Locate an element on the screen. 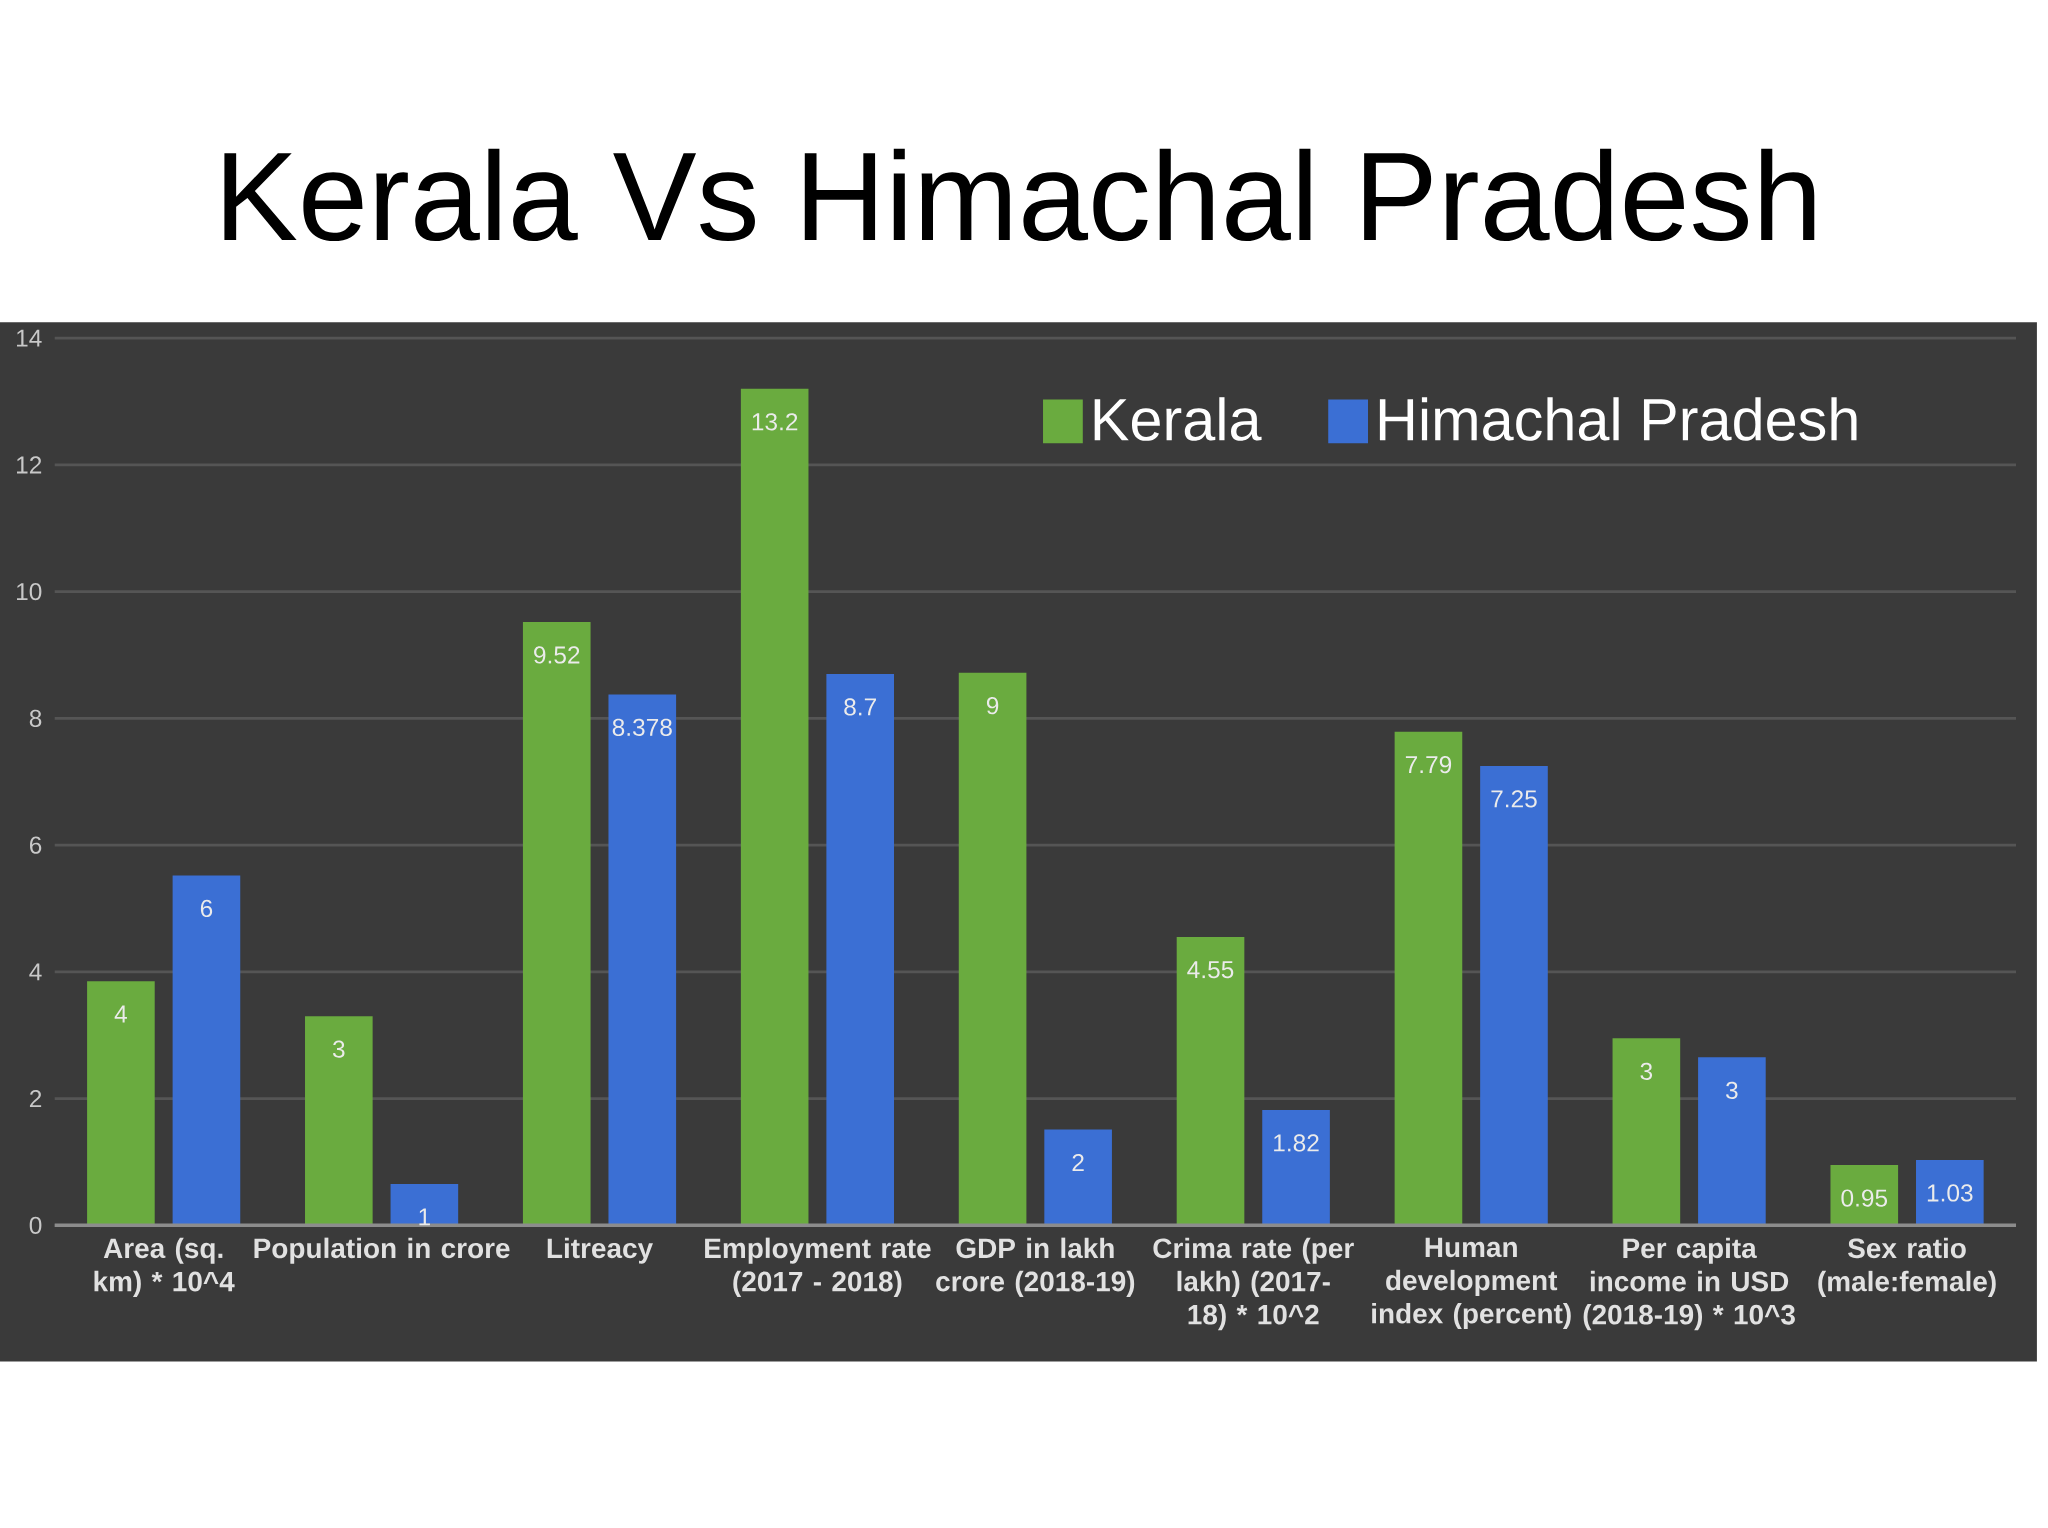 This screenshot has width=2048, height=1528. data-label: 8.378 is located at coordinates (642, 727).